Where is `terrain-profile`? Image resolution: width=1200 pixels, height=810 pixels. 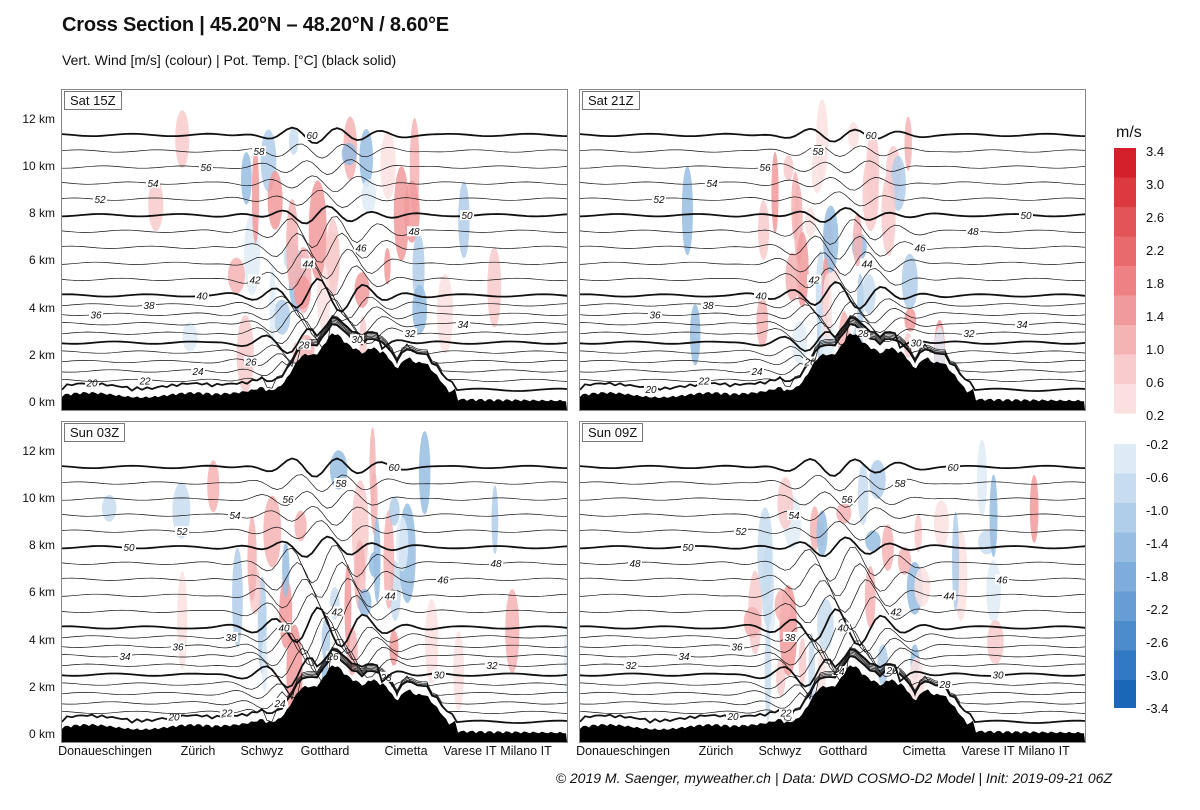
terrain-profile is located at coordinates (832, 703).